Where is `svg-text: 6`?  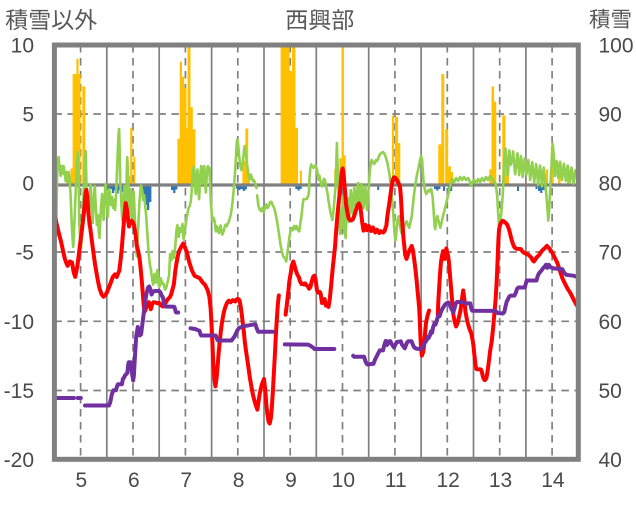
svg-text: 6 is located at coordinates (134, 480).